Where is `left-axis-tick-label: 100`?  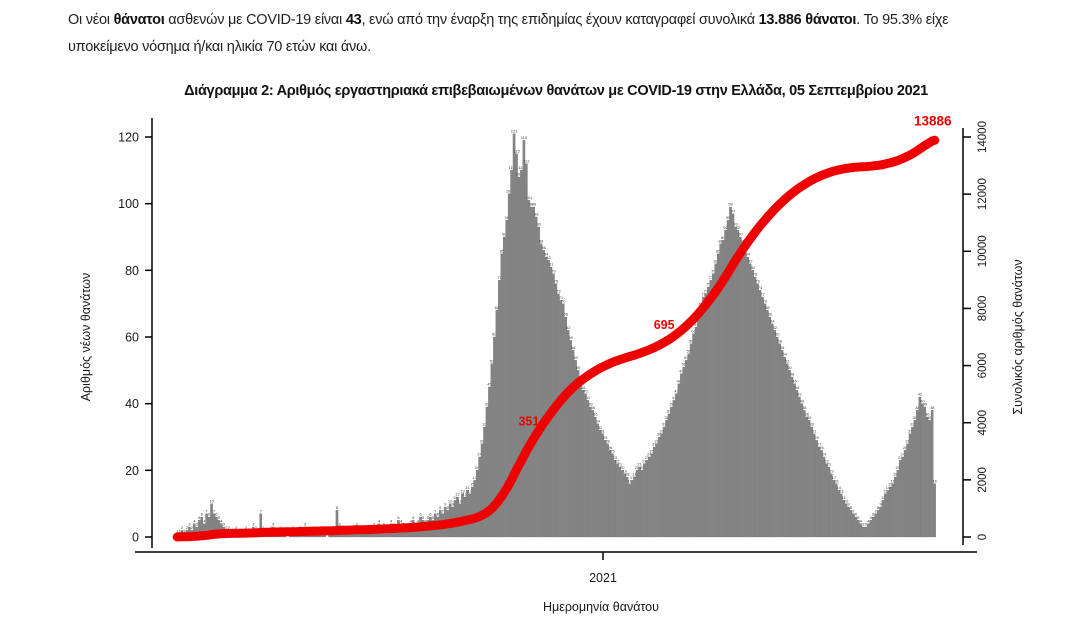 left-axis-tick-label: 100 is located at coordinates (128, 204).